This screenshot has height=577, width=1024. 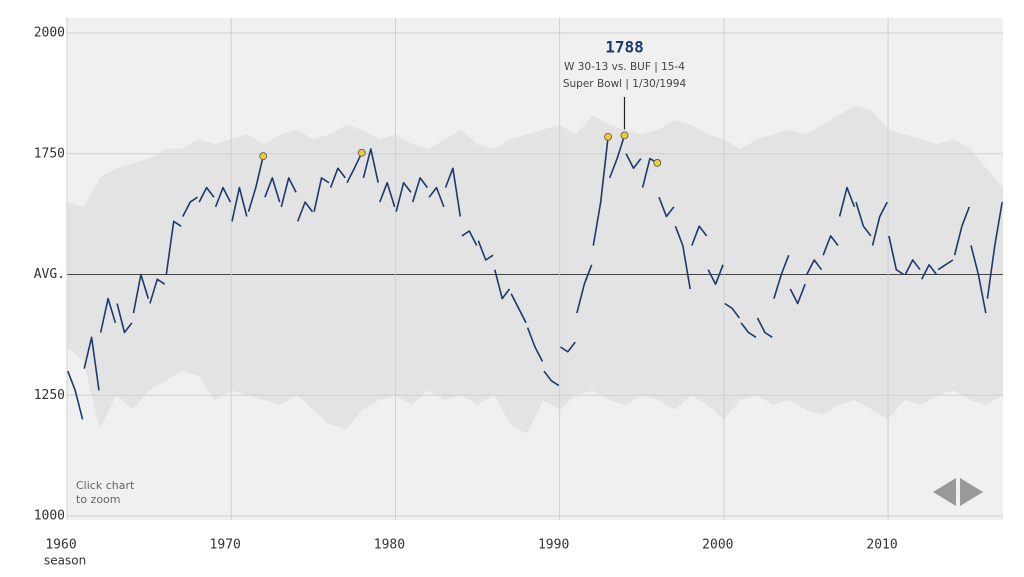 What do you see at coordinates (944, 492) in the screenshot?
I see `prev-arrow` at bounding box center [944, 492].